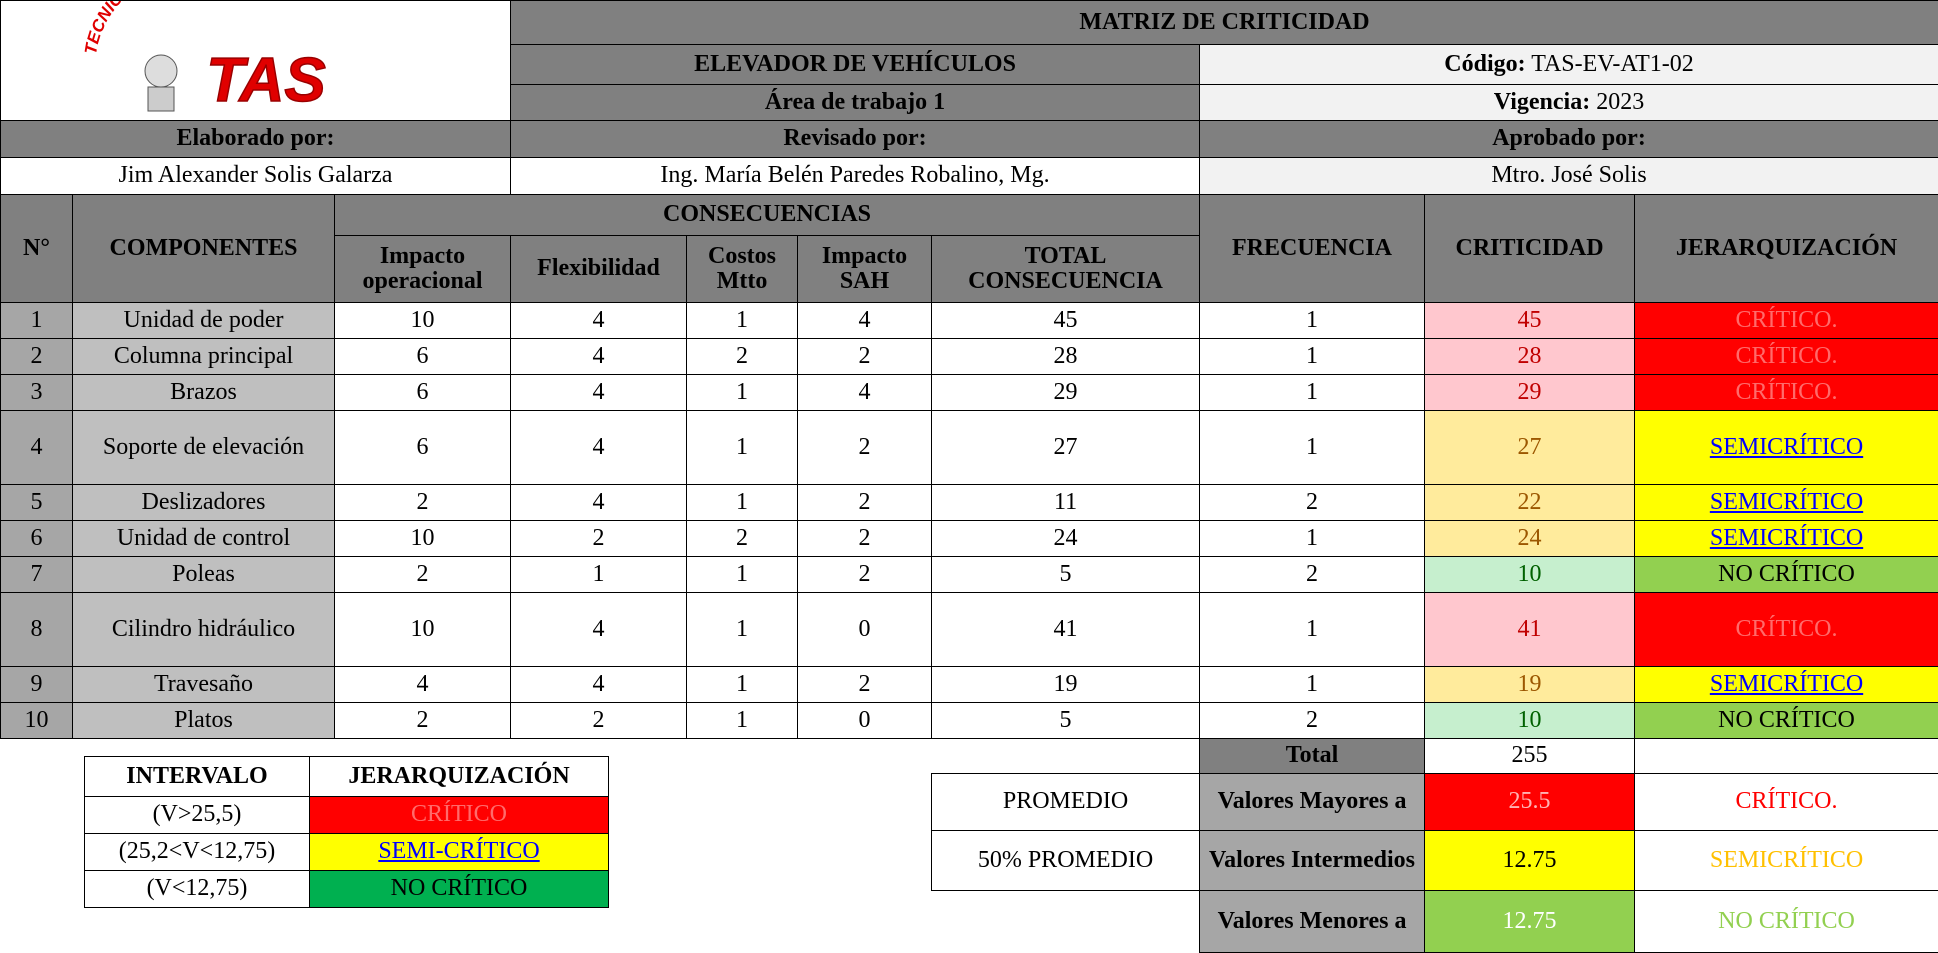 The image size is (1938, 953). What do you see at coordinates (1066, 861) in the screenshot?
I see `summary-label: 50% PROMEDIO` at bounding box center [1066, 861].